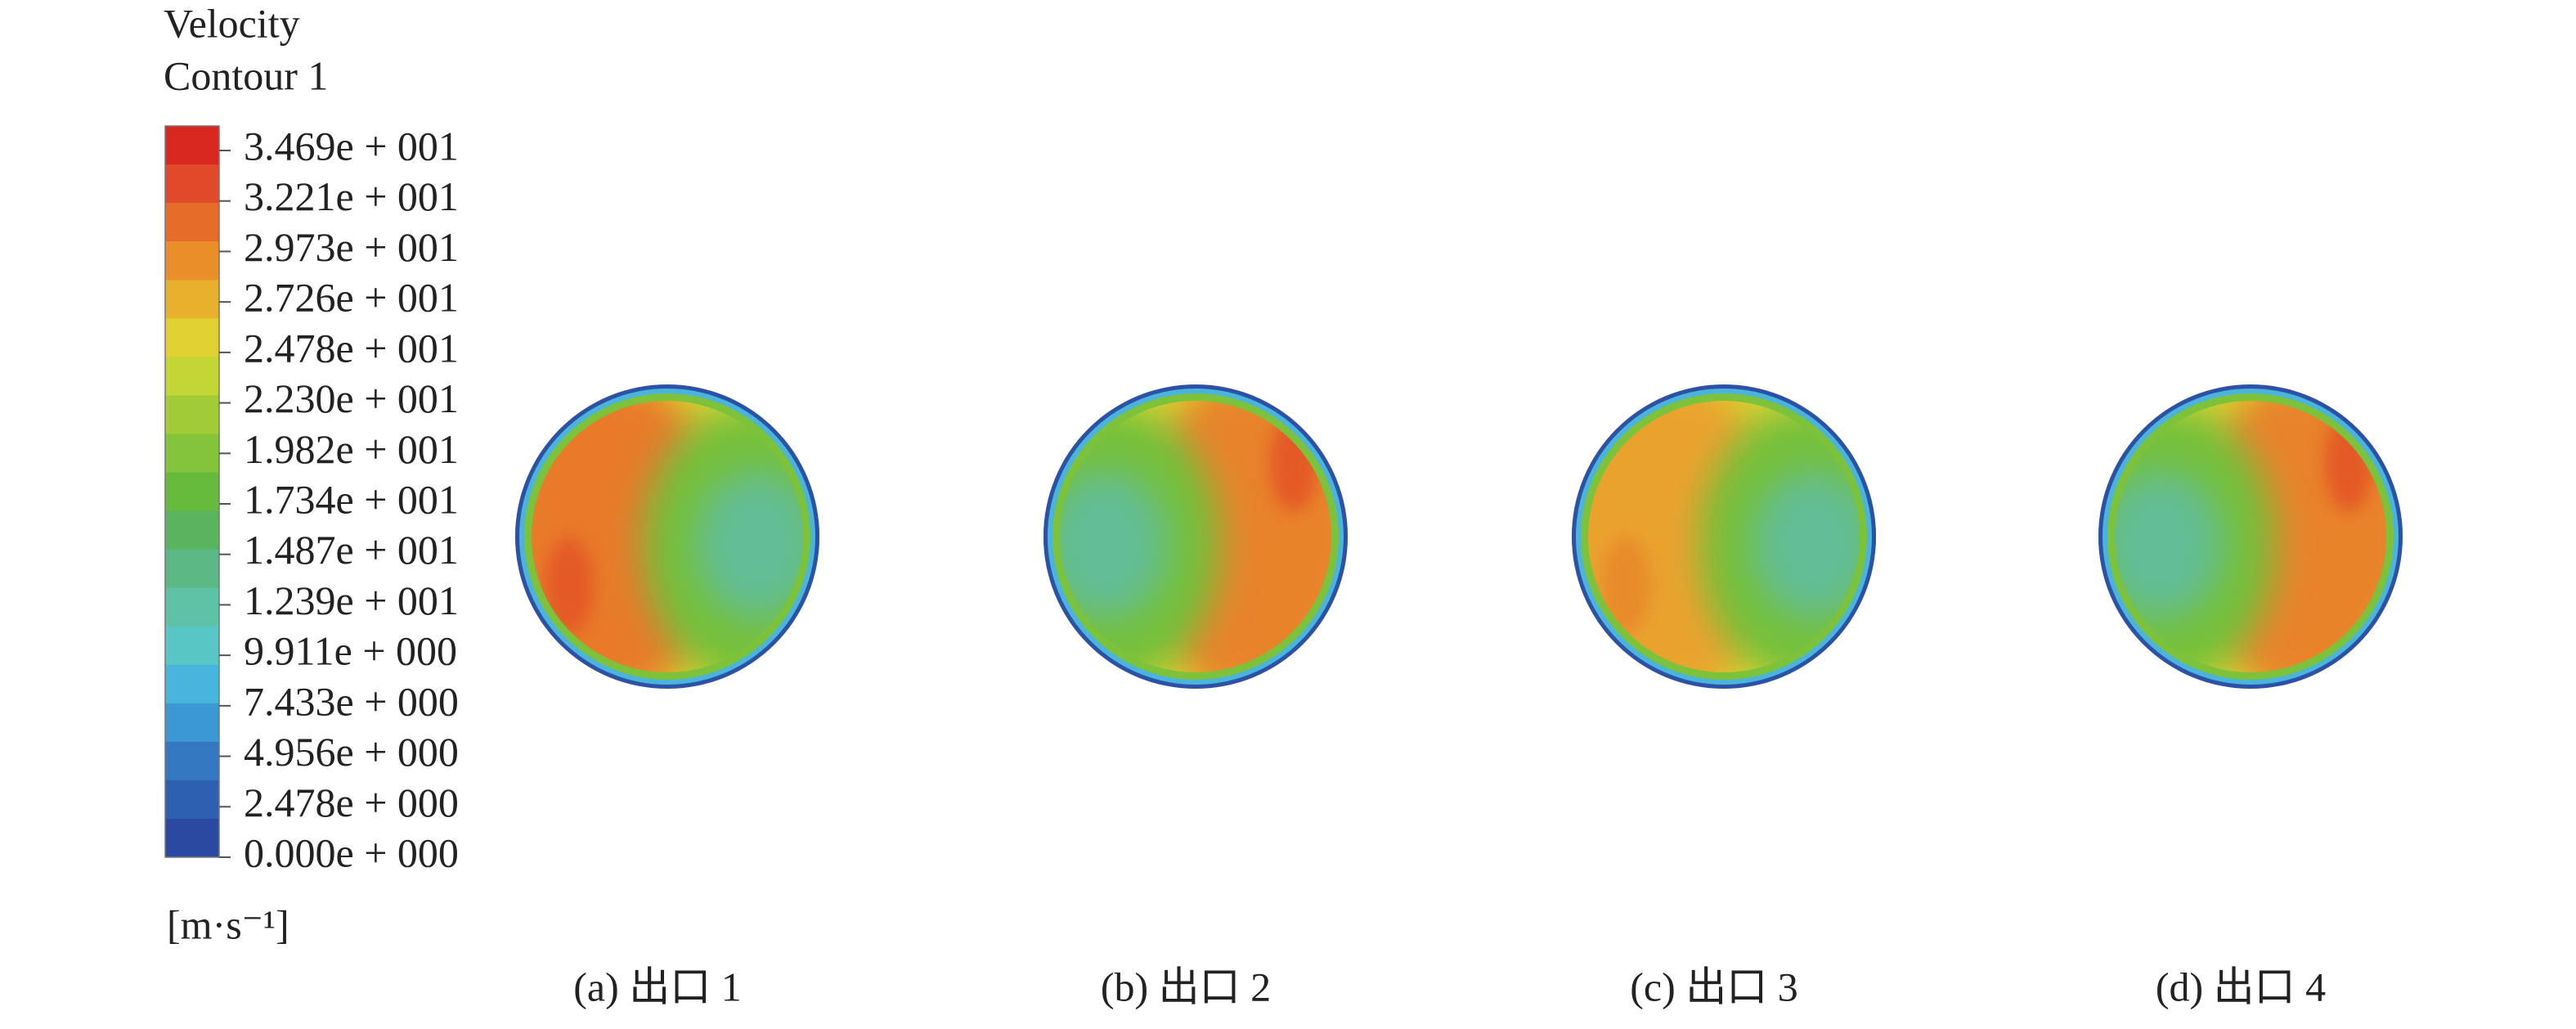 This screenshot has height=1029, width=2576. What do you see at coordinates (351, 449) in the screenshot?
I see `legend-label: 1.982e + 001` at bounding box center [351, 449].